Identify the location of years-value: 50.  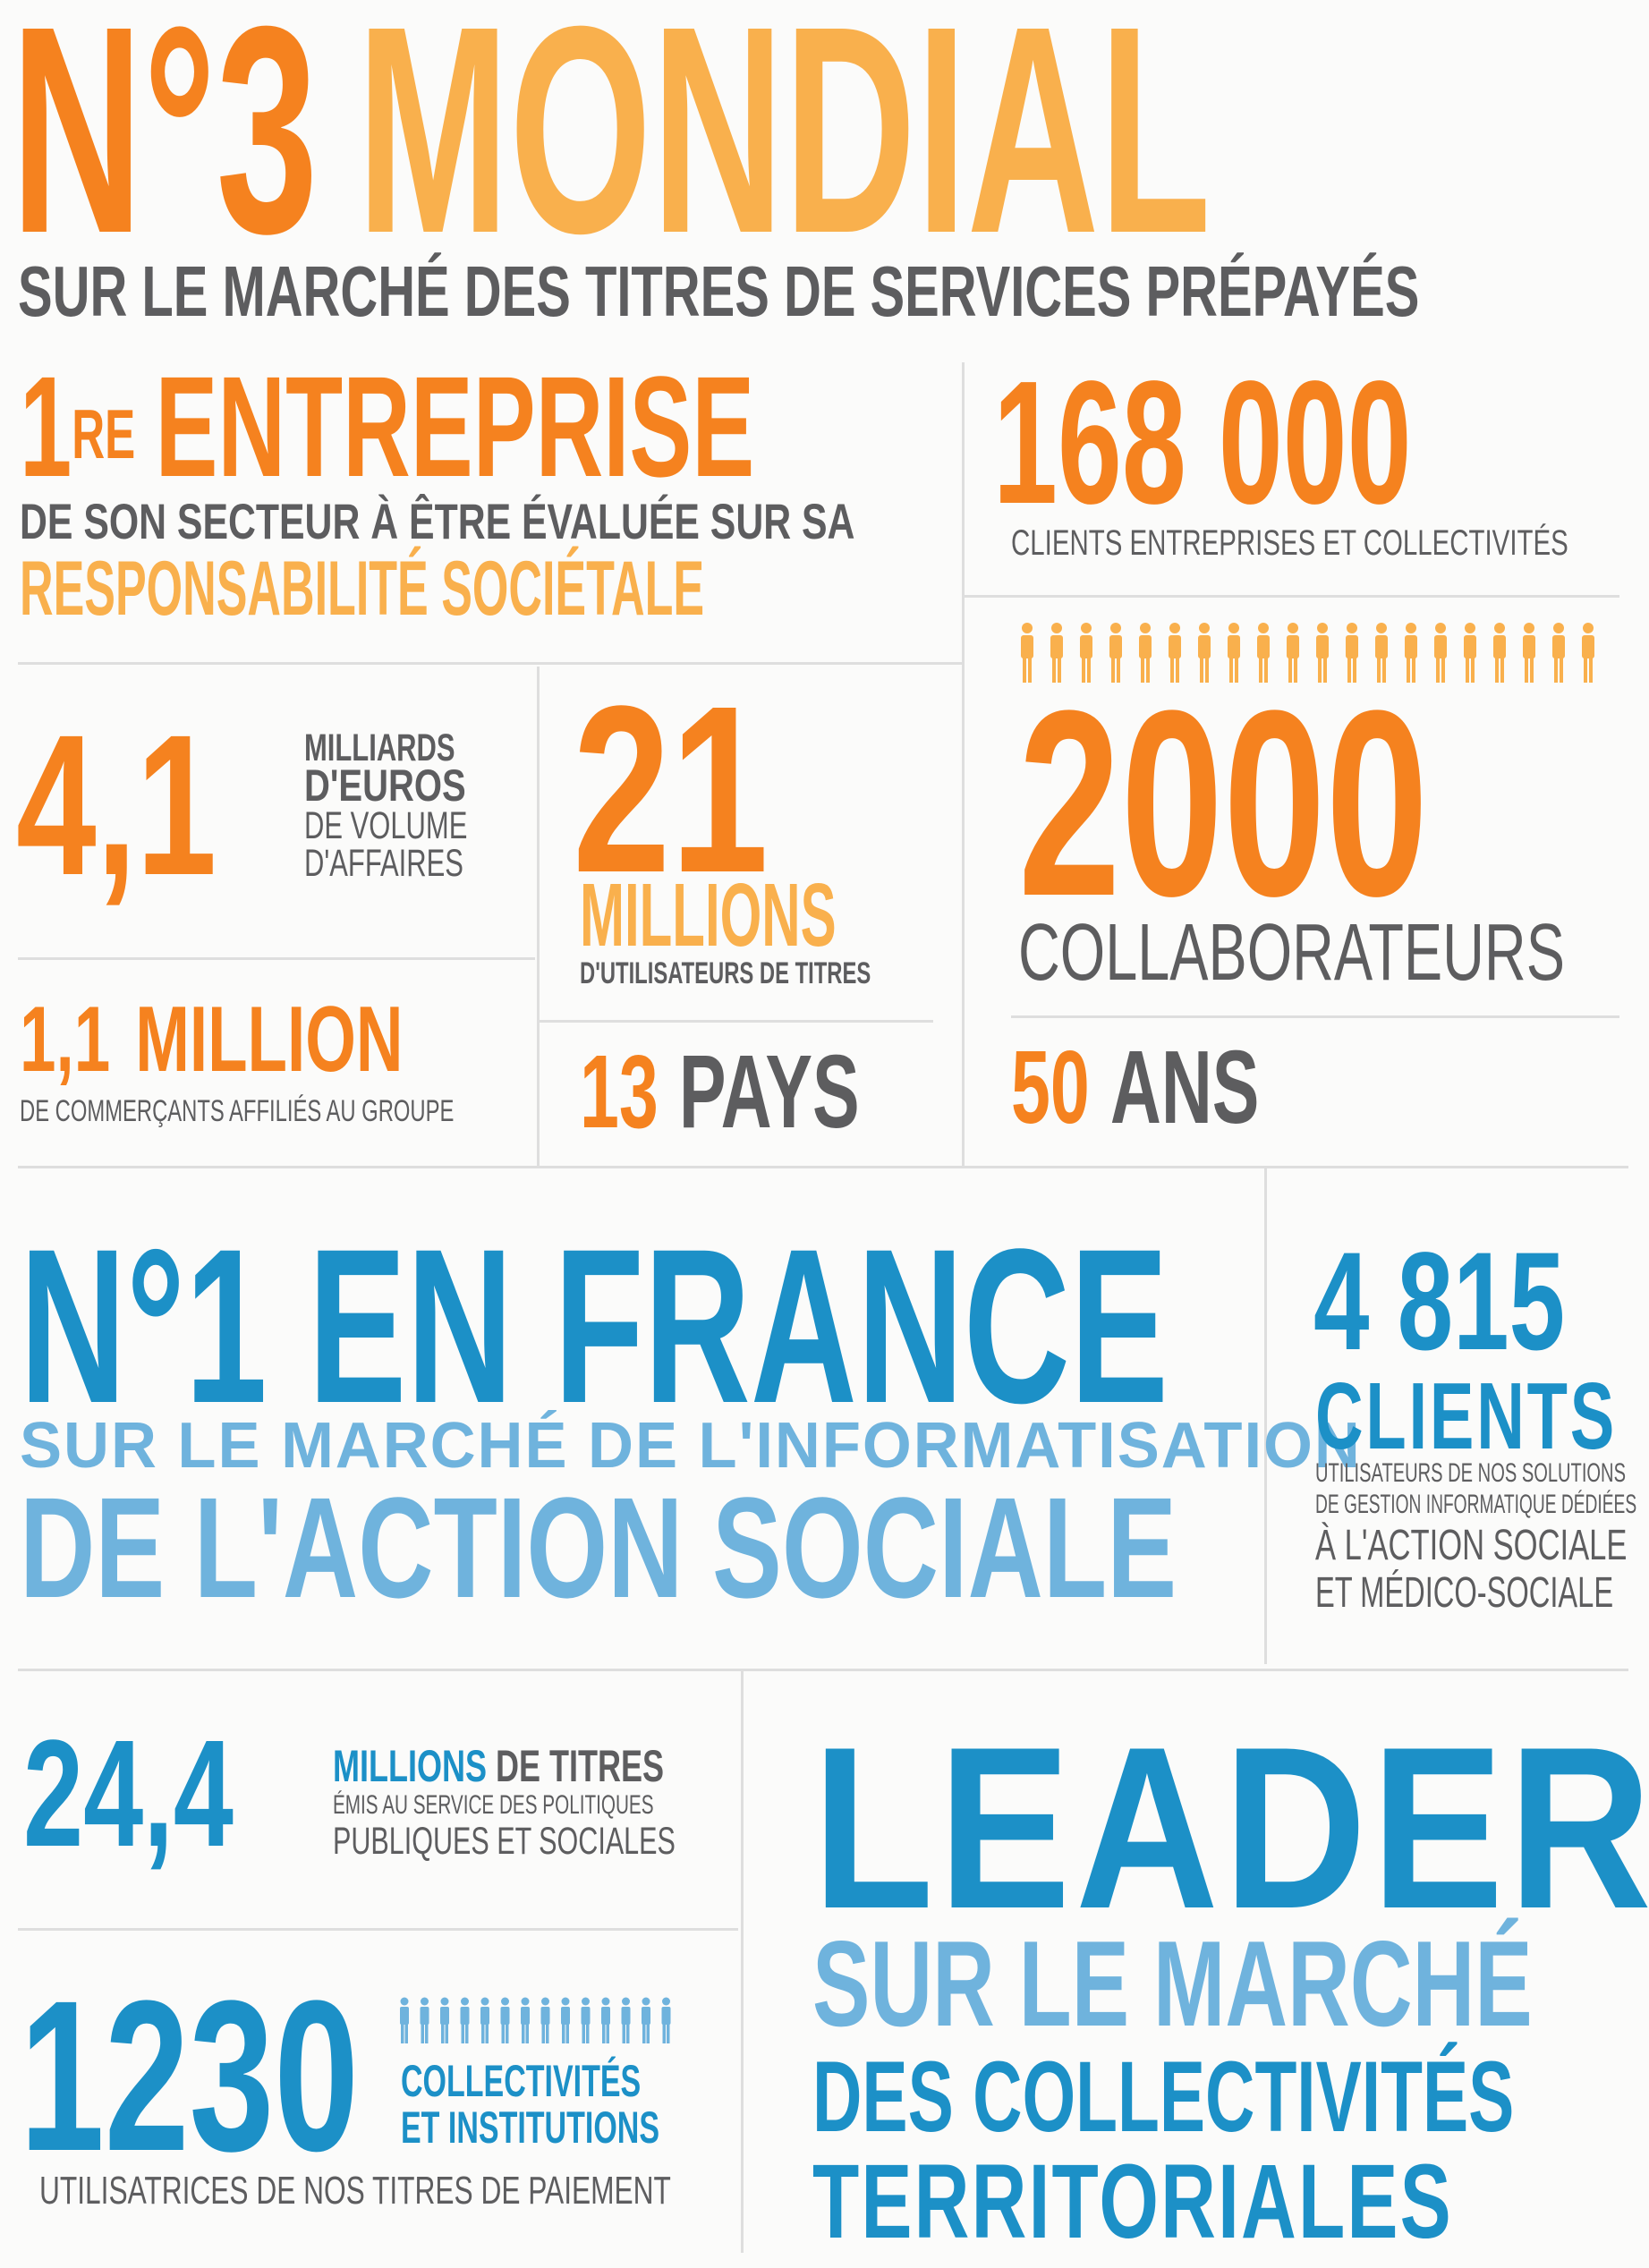
(1050, 1087).